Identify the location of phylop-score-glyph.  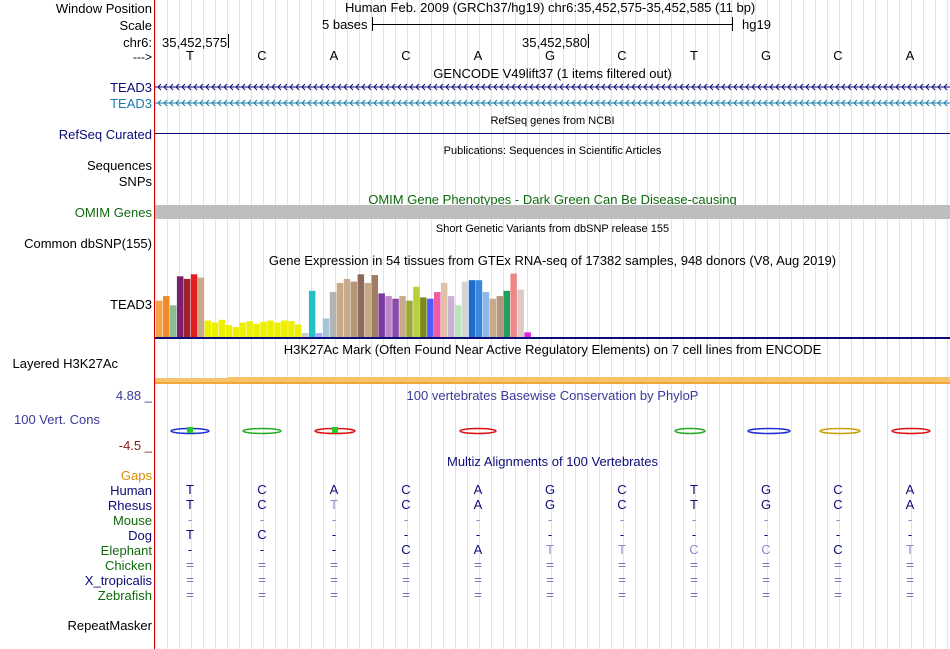
(478, 431).